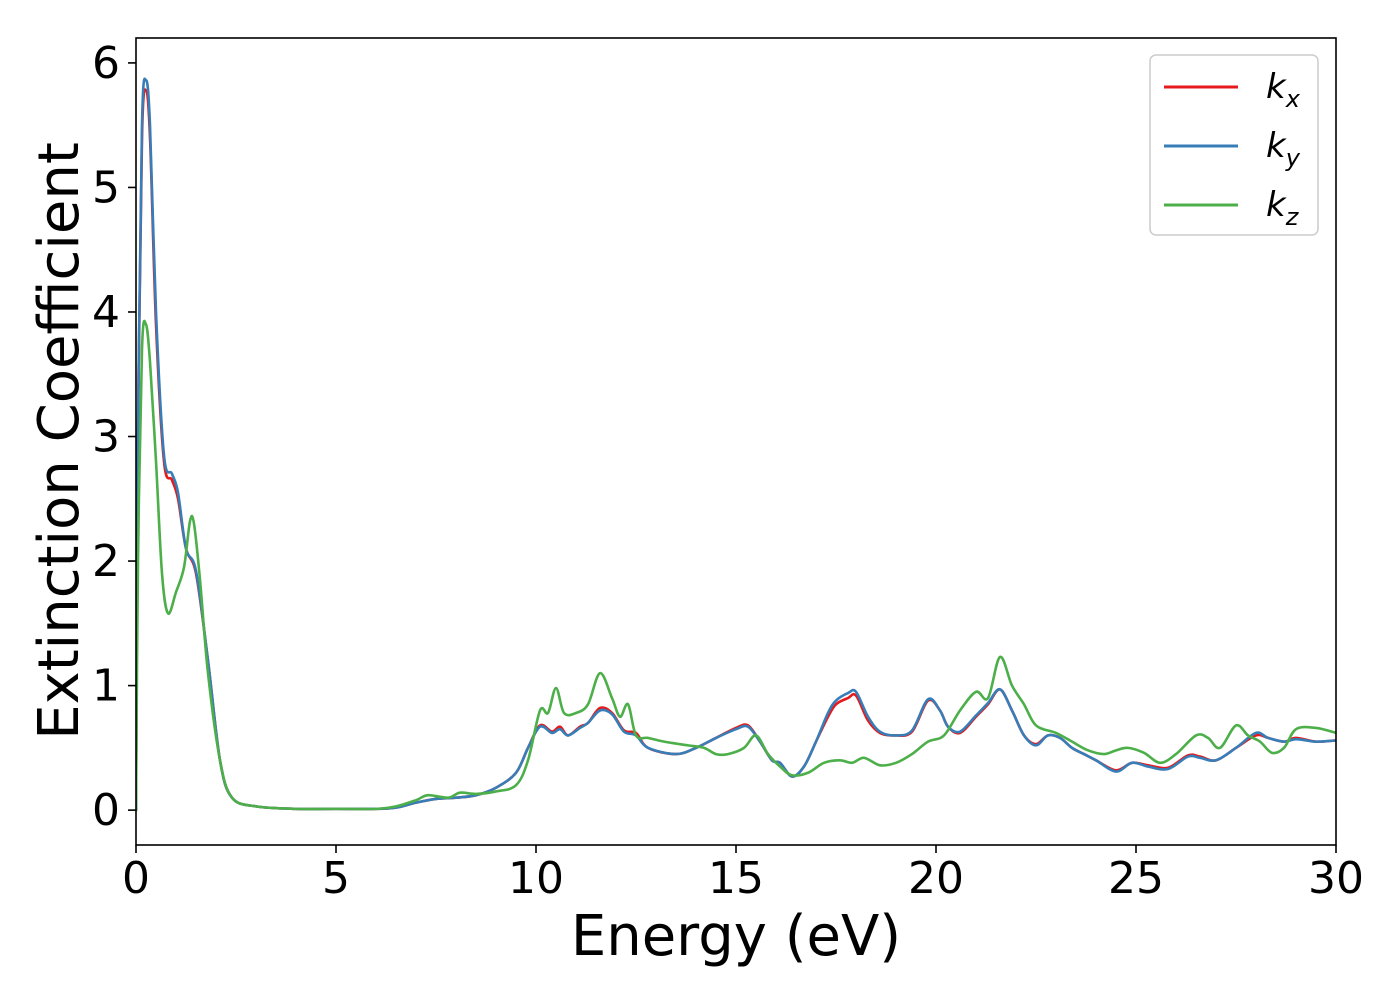  I want to click on y-tick-label: 2, so click(106, 561).